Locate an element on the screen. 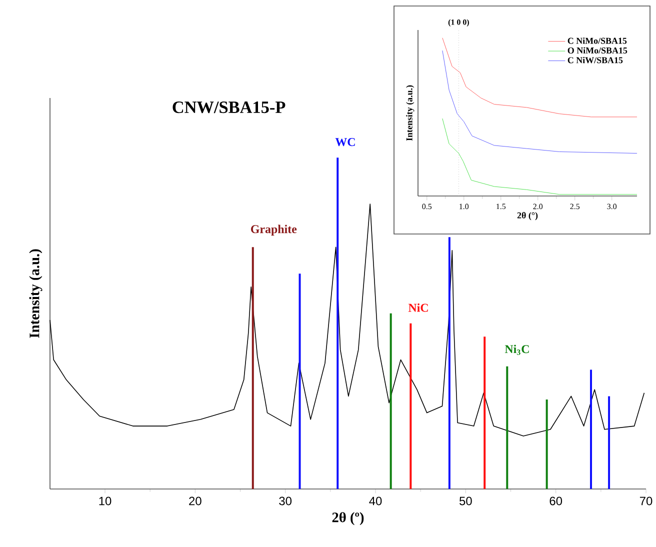 The image size is (656, 547). x-tick-label: 20 is located at coordinates (195, 501).